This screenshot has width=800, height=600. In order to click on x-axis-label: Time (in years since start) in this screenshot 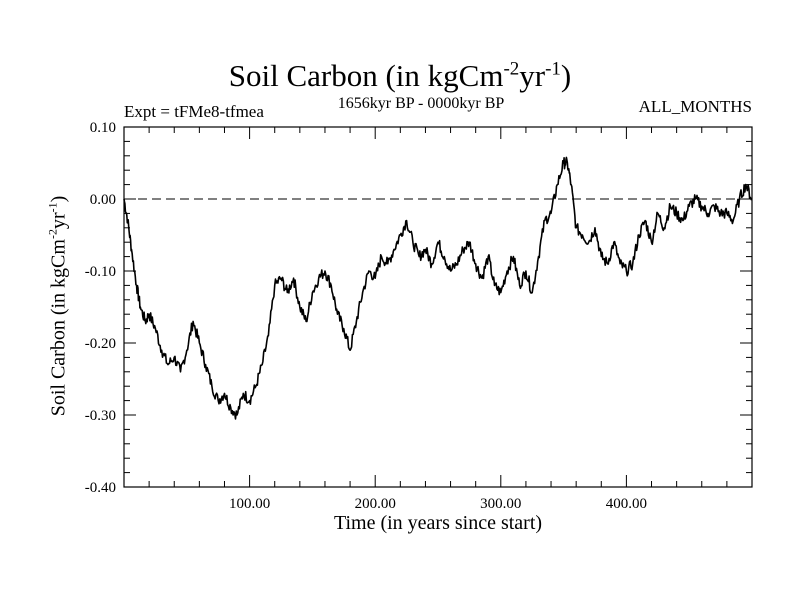, I will do `click(438, 523)`.